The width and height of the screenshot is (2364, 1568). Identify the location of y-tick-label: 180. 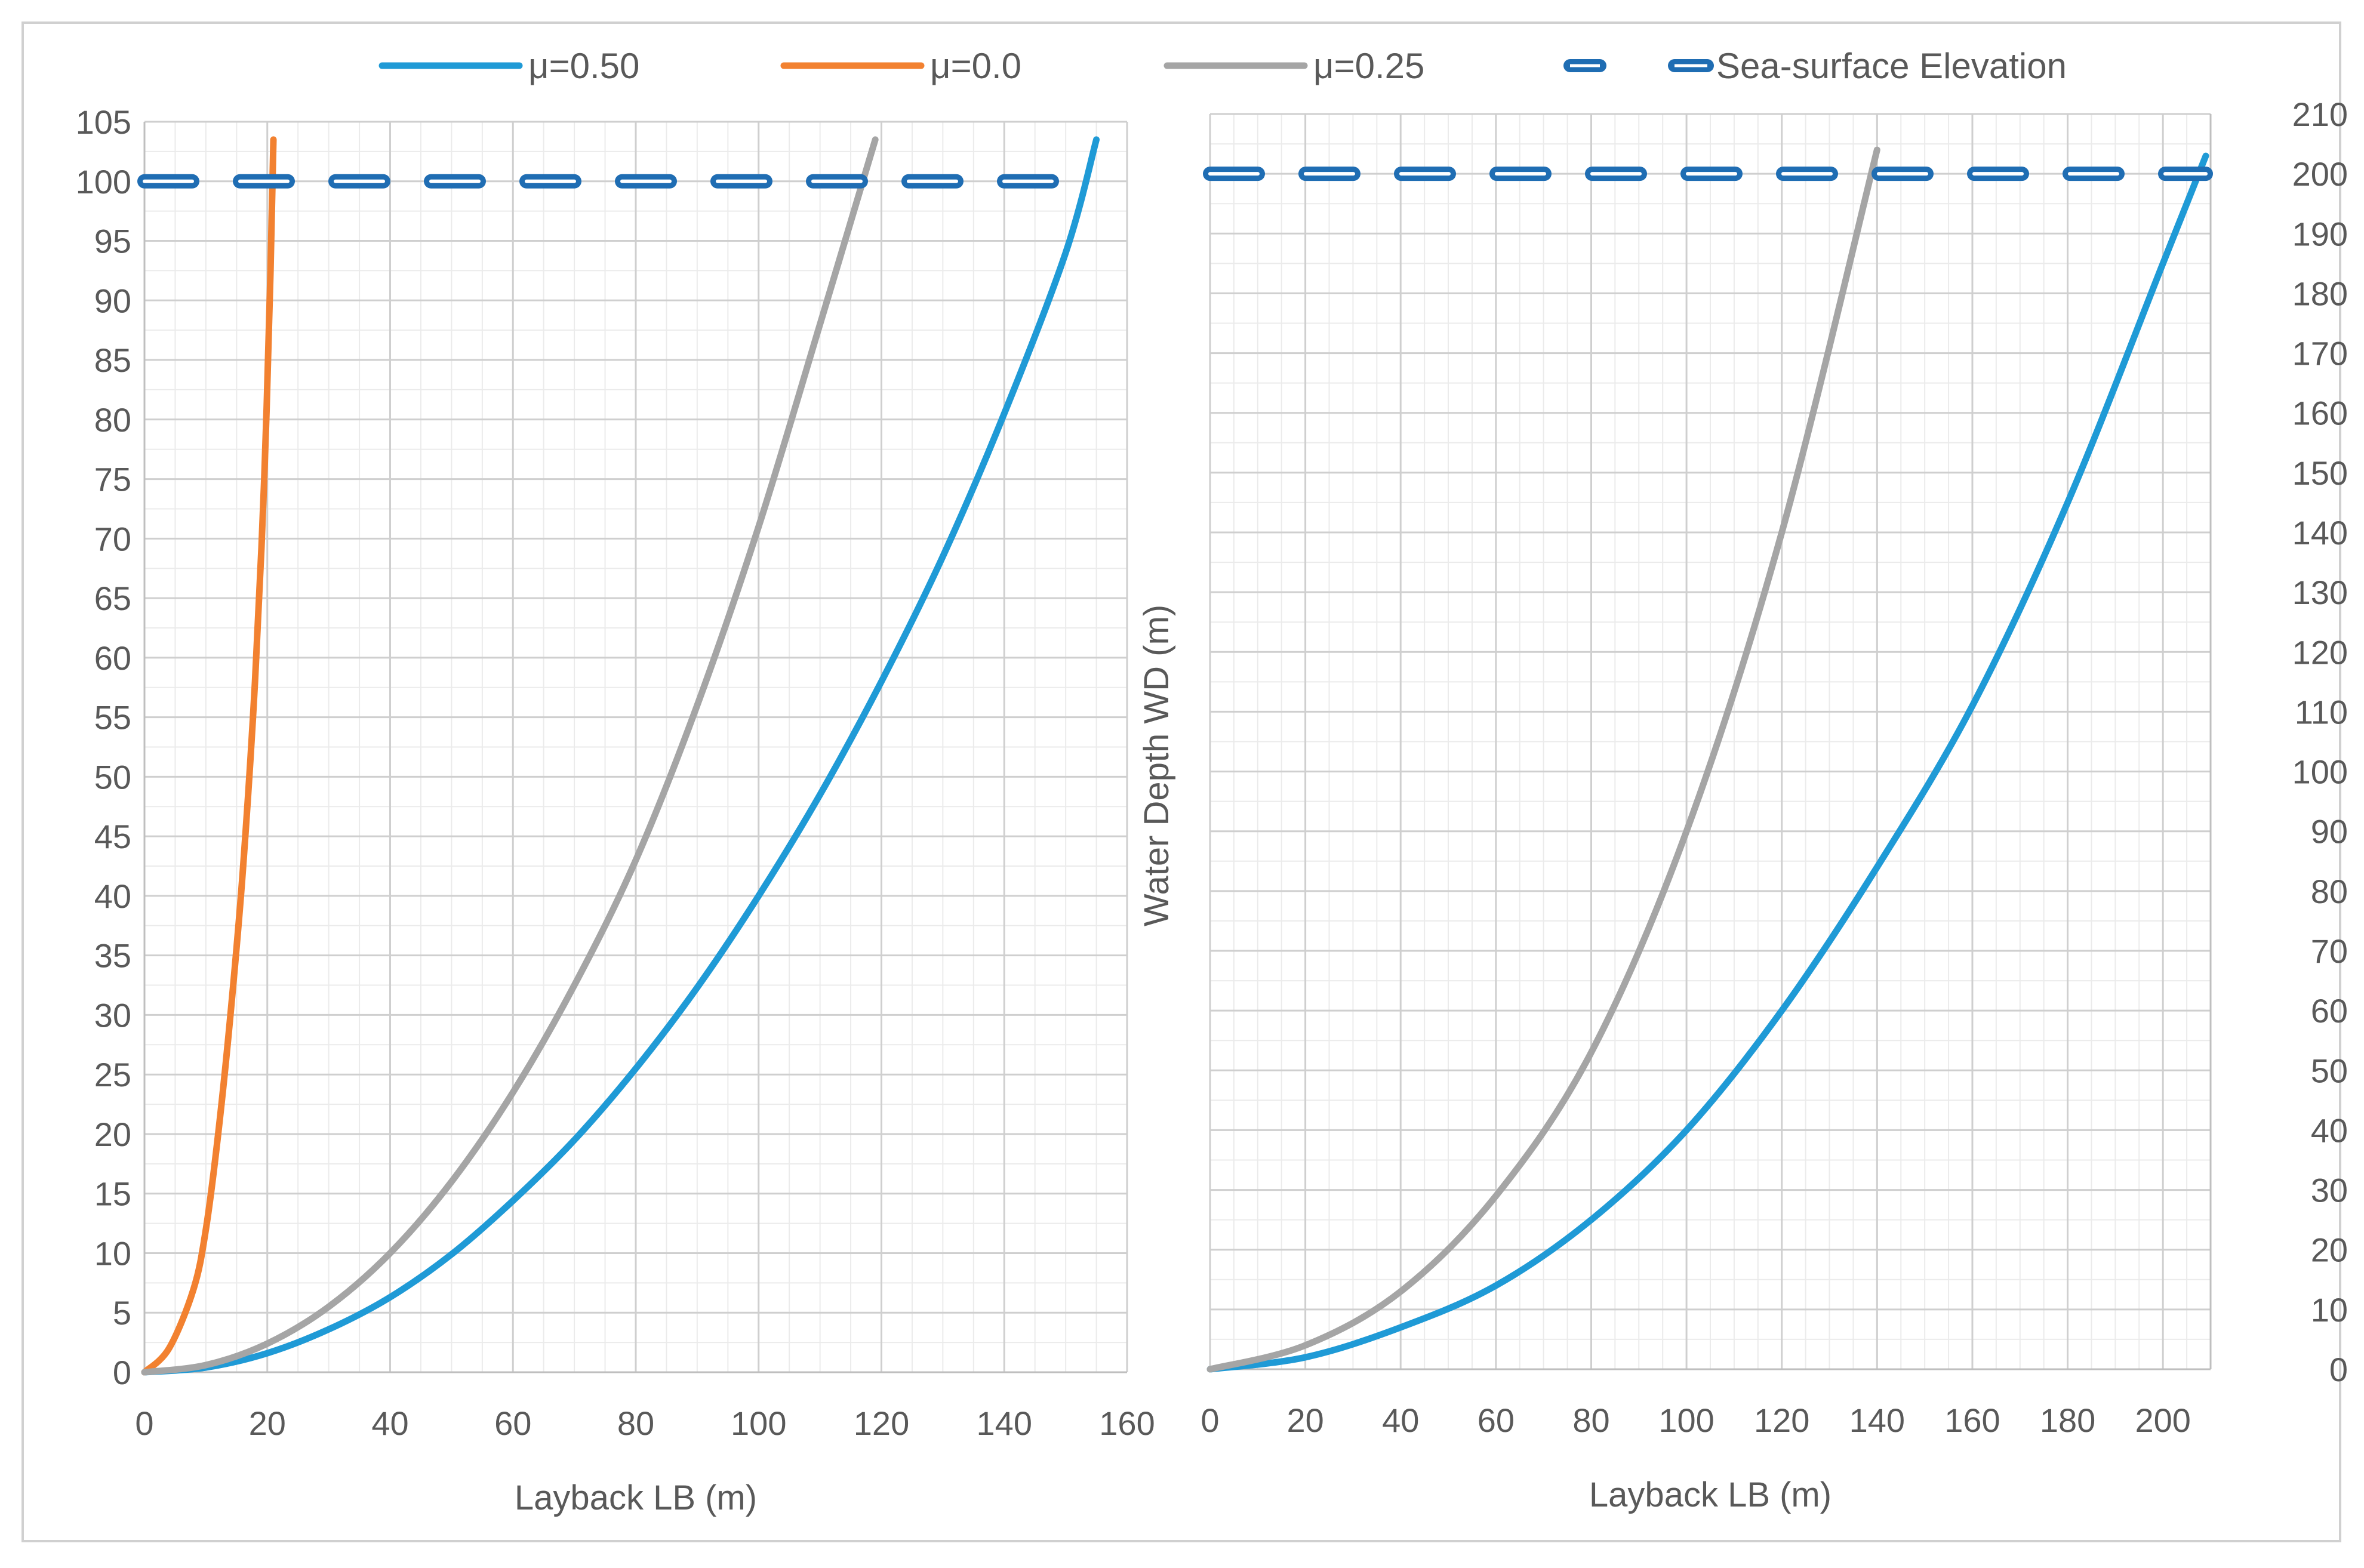
(2320, 293).